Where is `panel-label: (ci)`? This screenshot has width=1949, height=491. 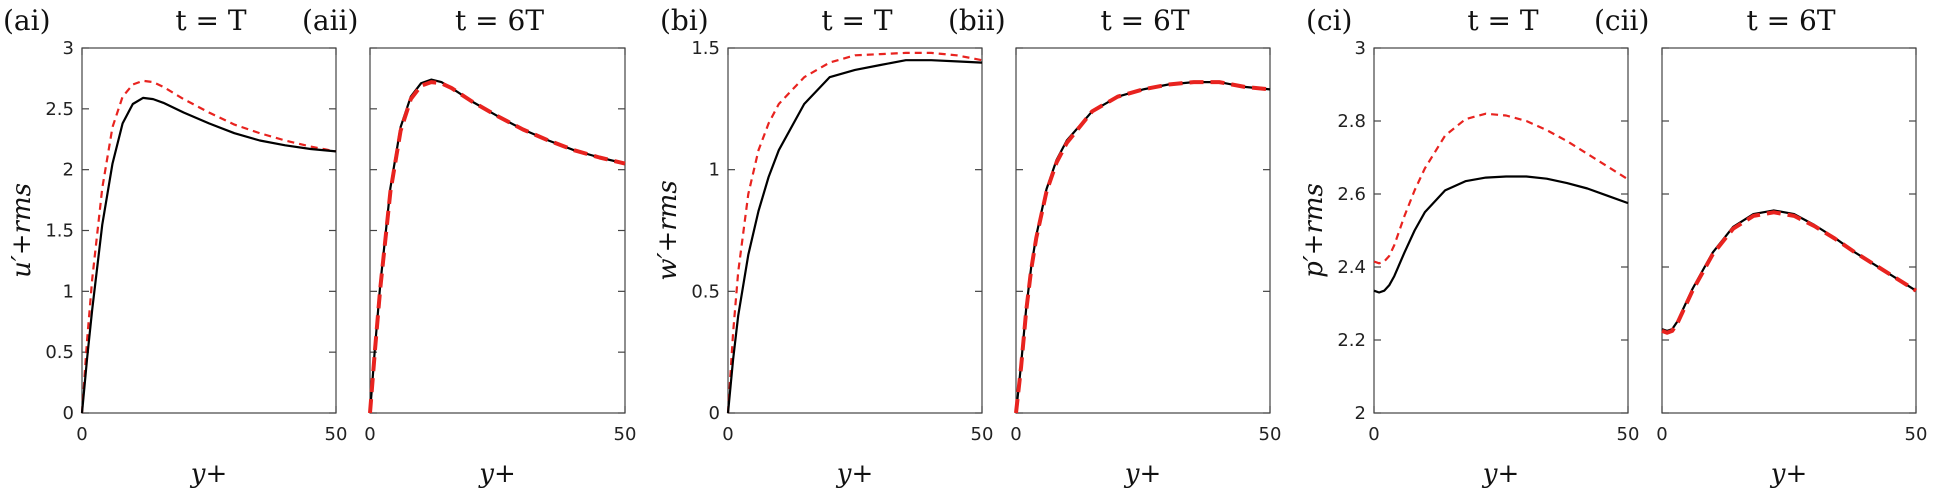 panel-label: (ci) is located at coordinates (1329, 20).